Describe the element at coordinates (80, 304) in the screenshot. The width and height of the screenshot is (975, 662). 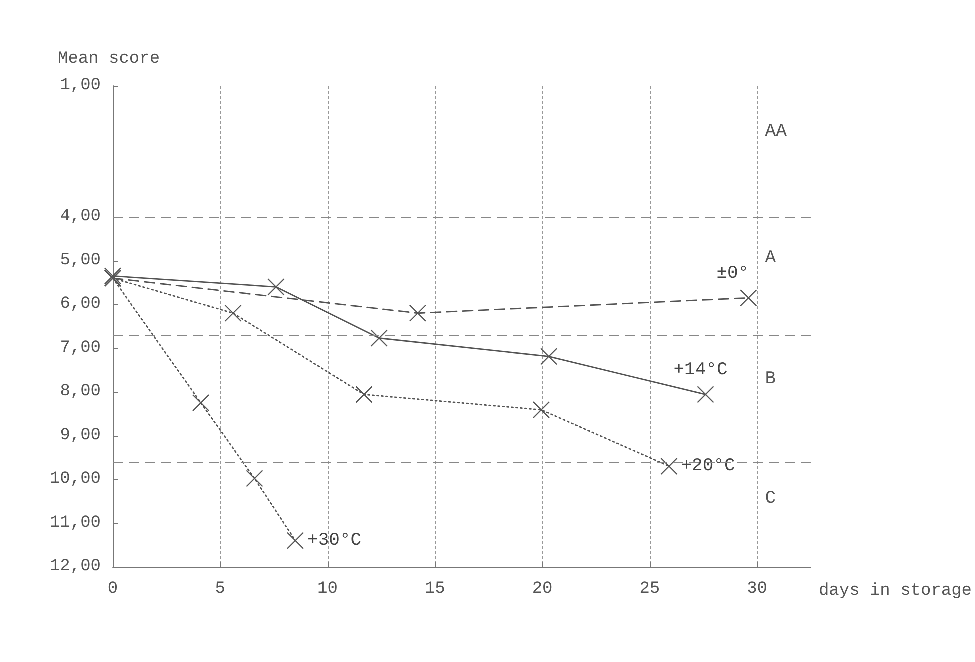
I see `y-tick-label: 6,00` at that location.